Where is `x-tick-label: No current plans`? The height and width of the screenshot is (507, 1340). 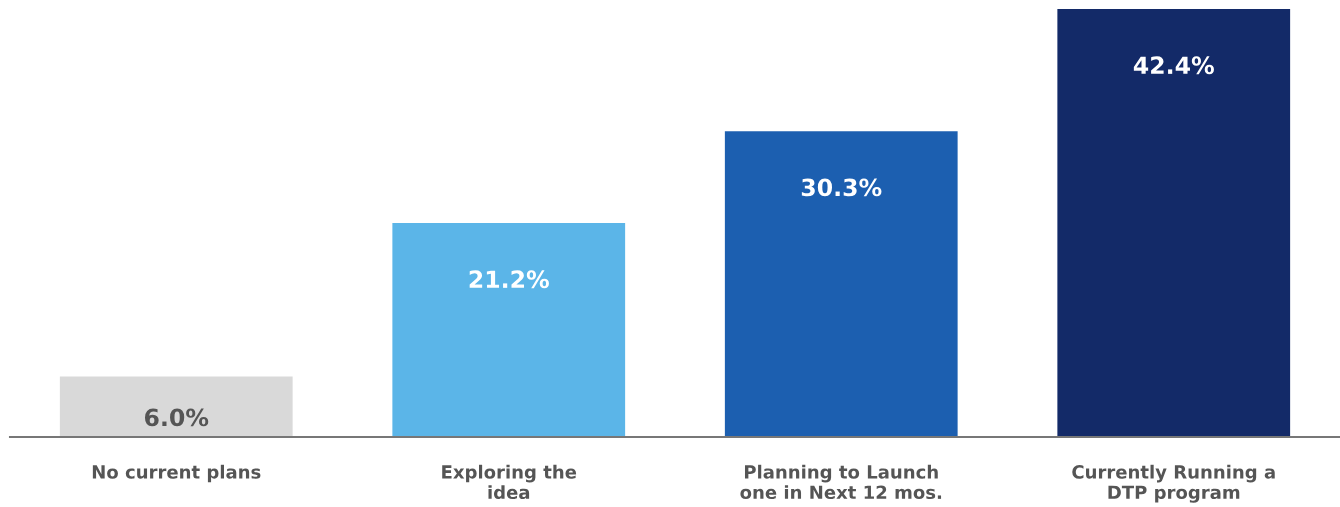 x-tick-label: No current plans is located at coordinates (176, 473).